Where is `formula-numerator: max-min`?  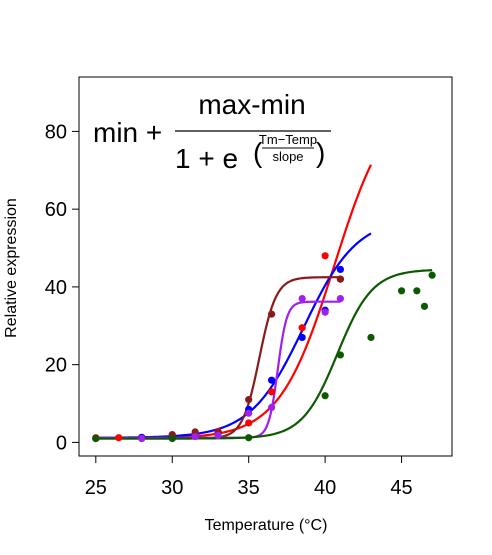
formula-numerator: max-min is located at coordinates (251, 104).